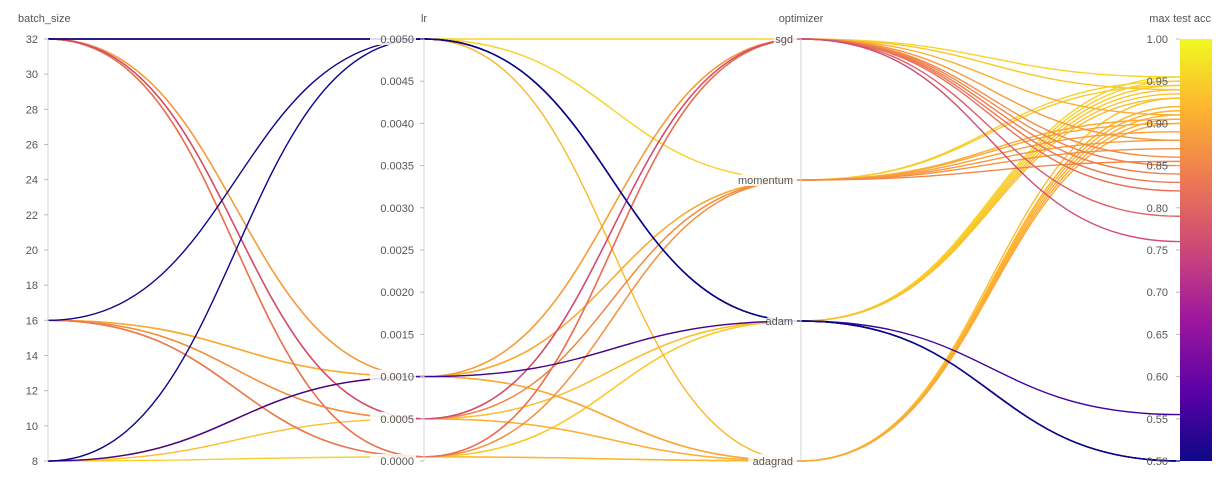 The height and width of the screenshot is (481, 1229). What do you see at coordinates (801, 19) in the screenshot?
I see `axis-title-optimizer: optimizer` at bounding box center [801, 19].